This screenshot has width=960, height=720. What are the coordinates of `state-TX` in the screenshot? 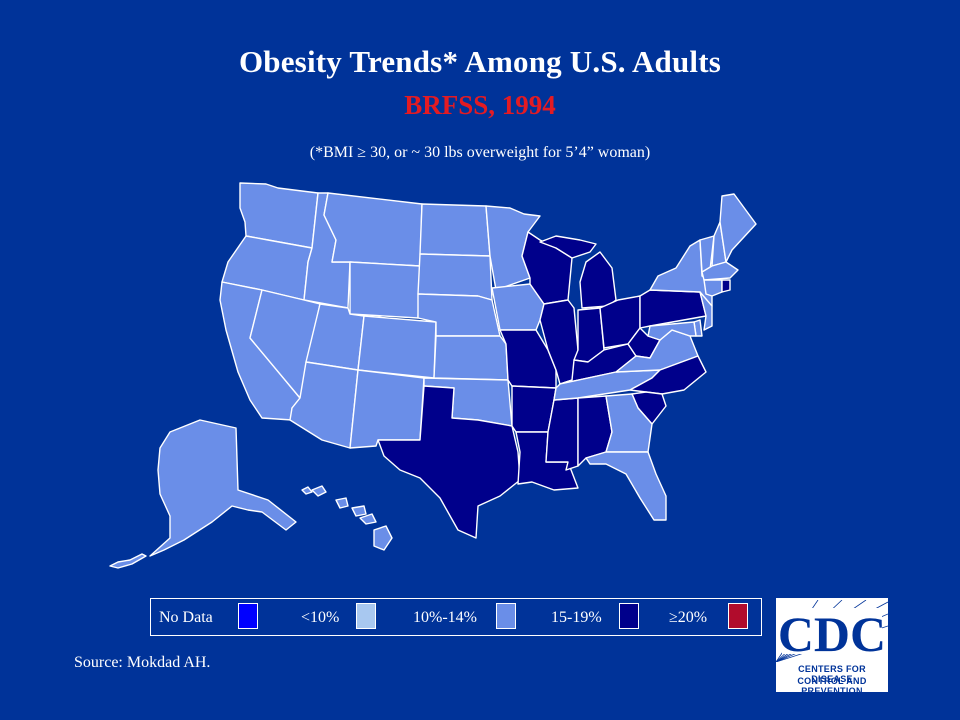 It's located at (449, 462).